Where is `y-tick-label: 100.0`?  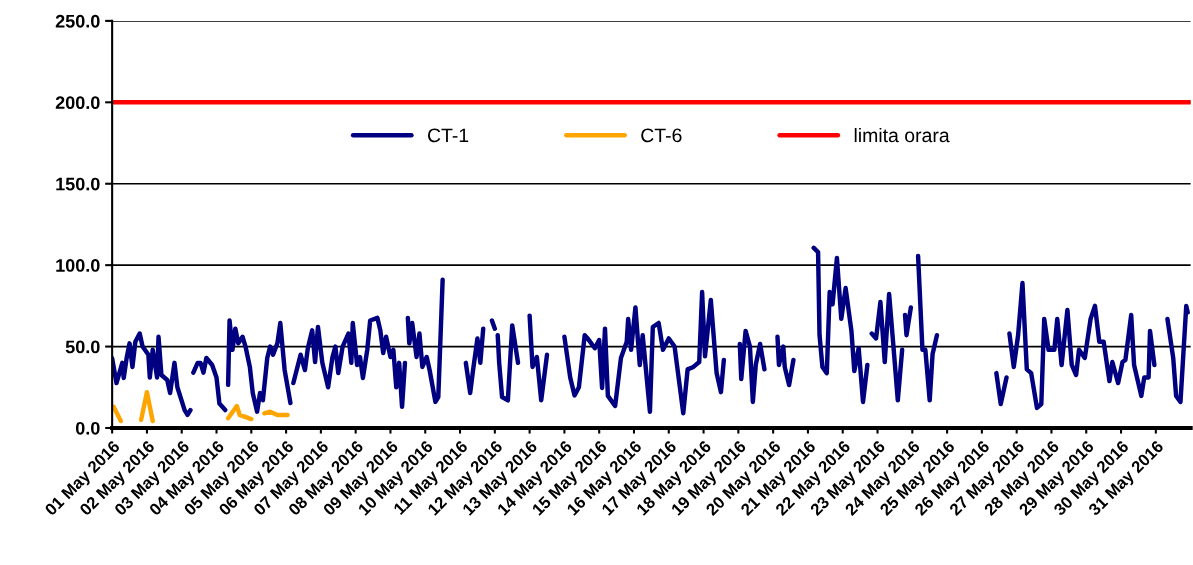
y-tick-label: 100.0 is located at coordinates (78, 265).